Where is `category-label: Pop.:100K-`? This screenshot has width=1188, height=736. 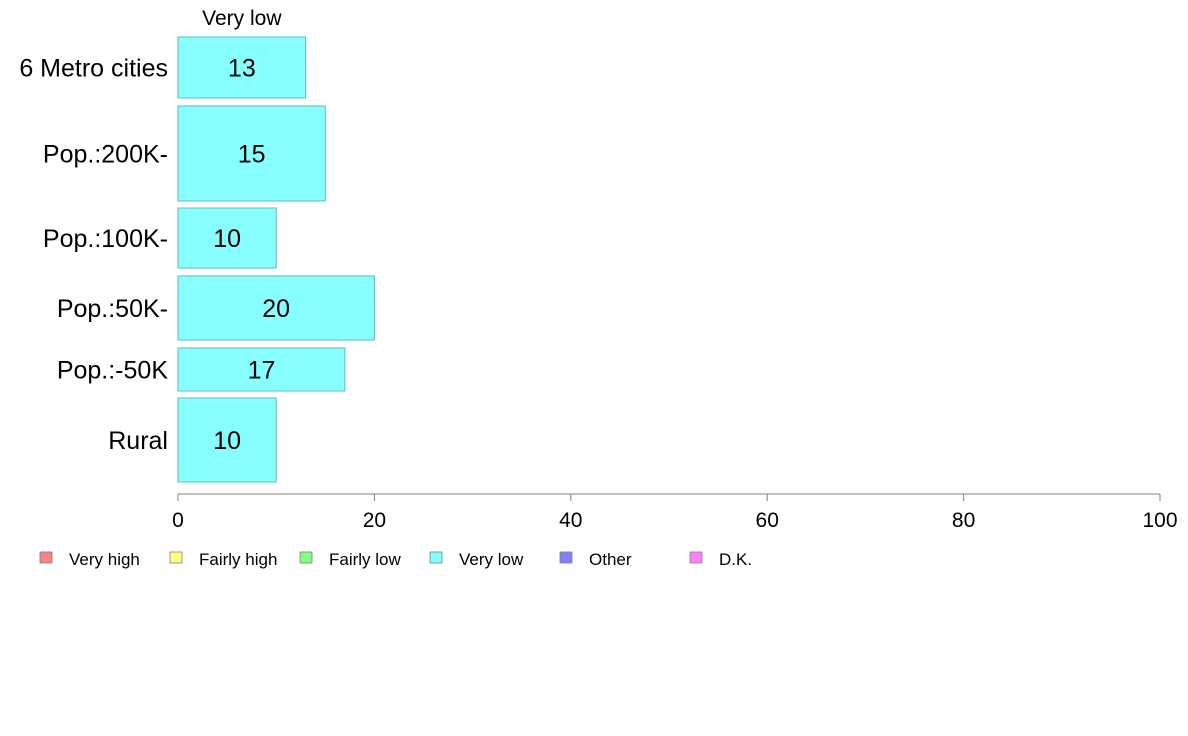 category-label: Pop.:100K- is located at coordinates (105, 239).